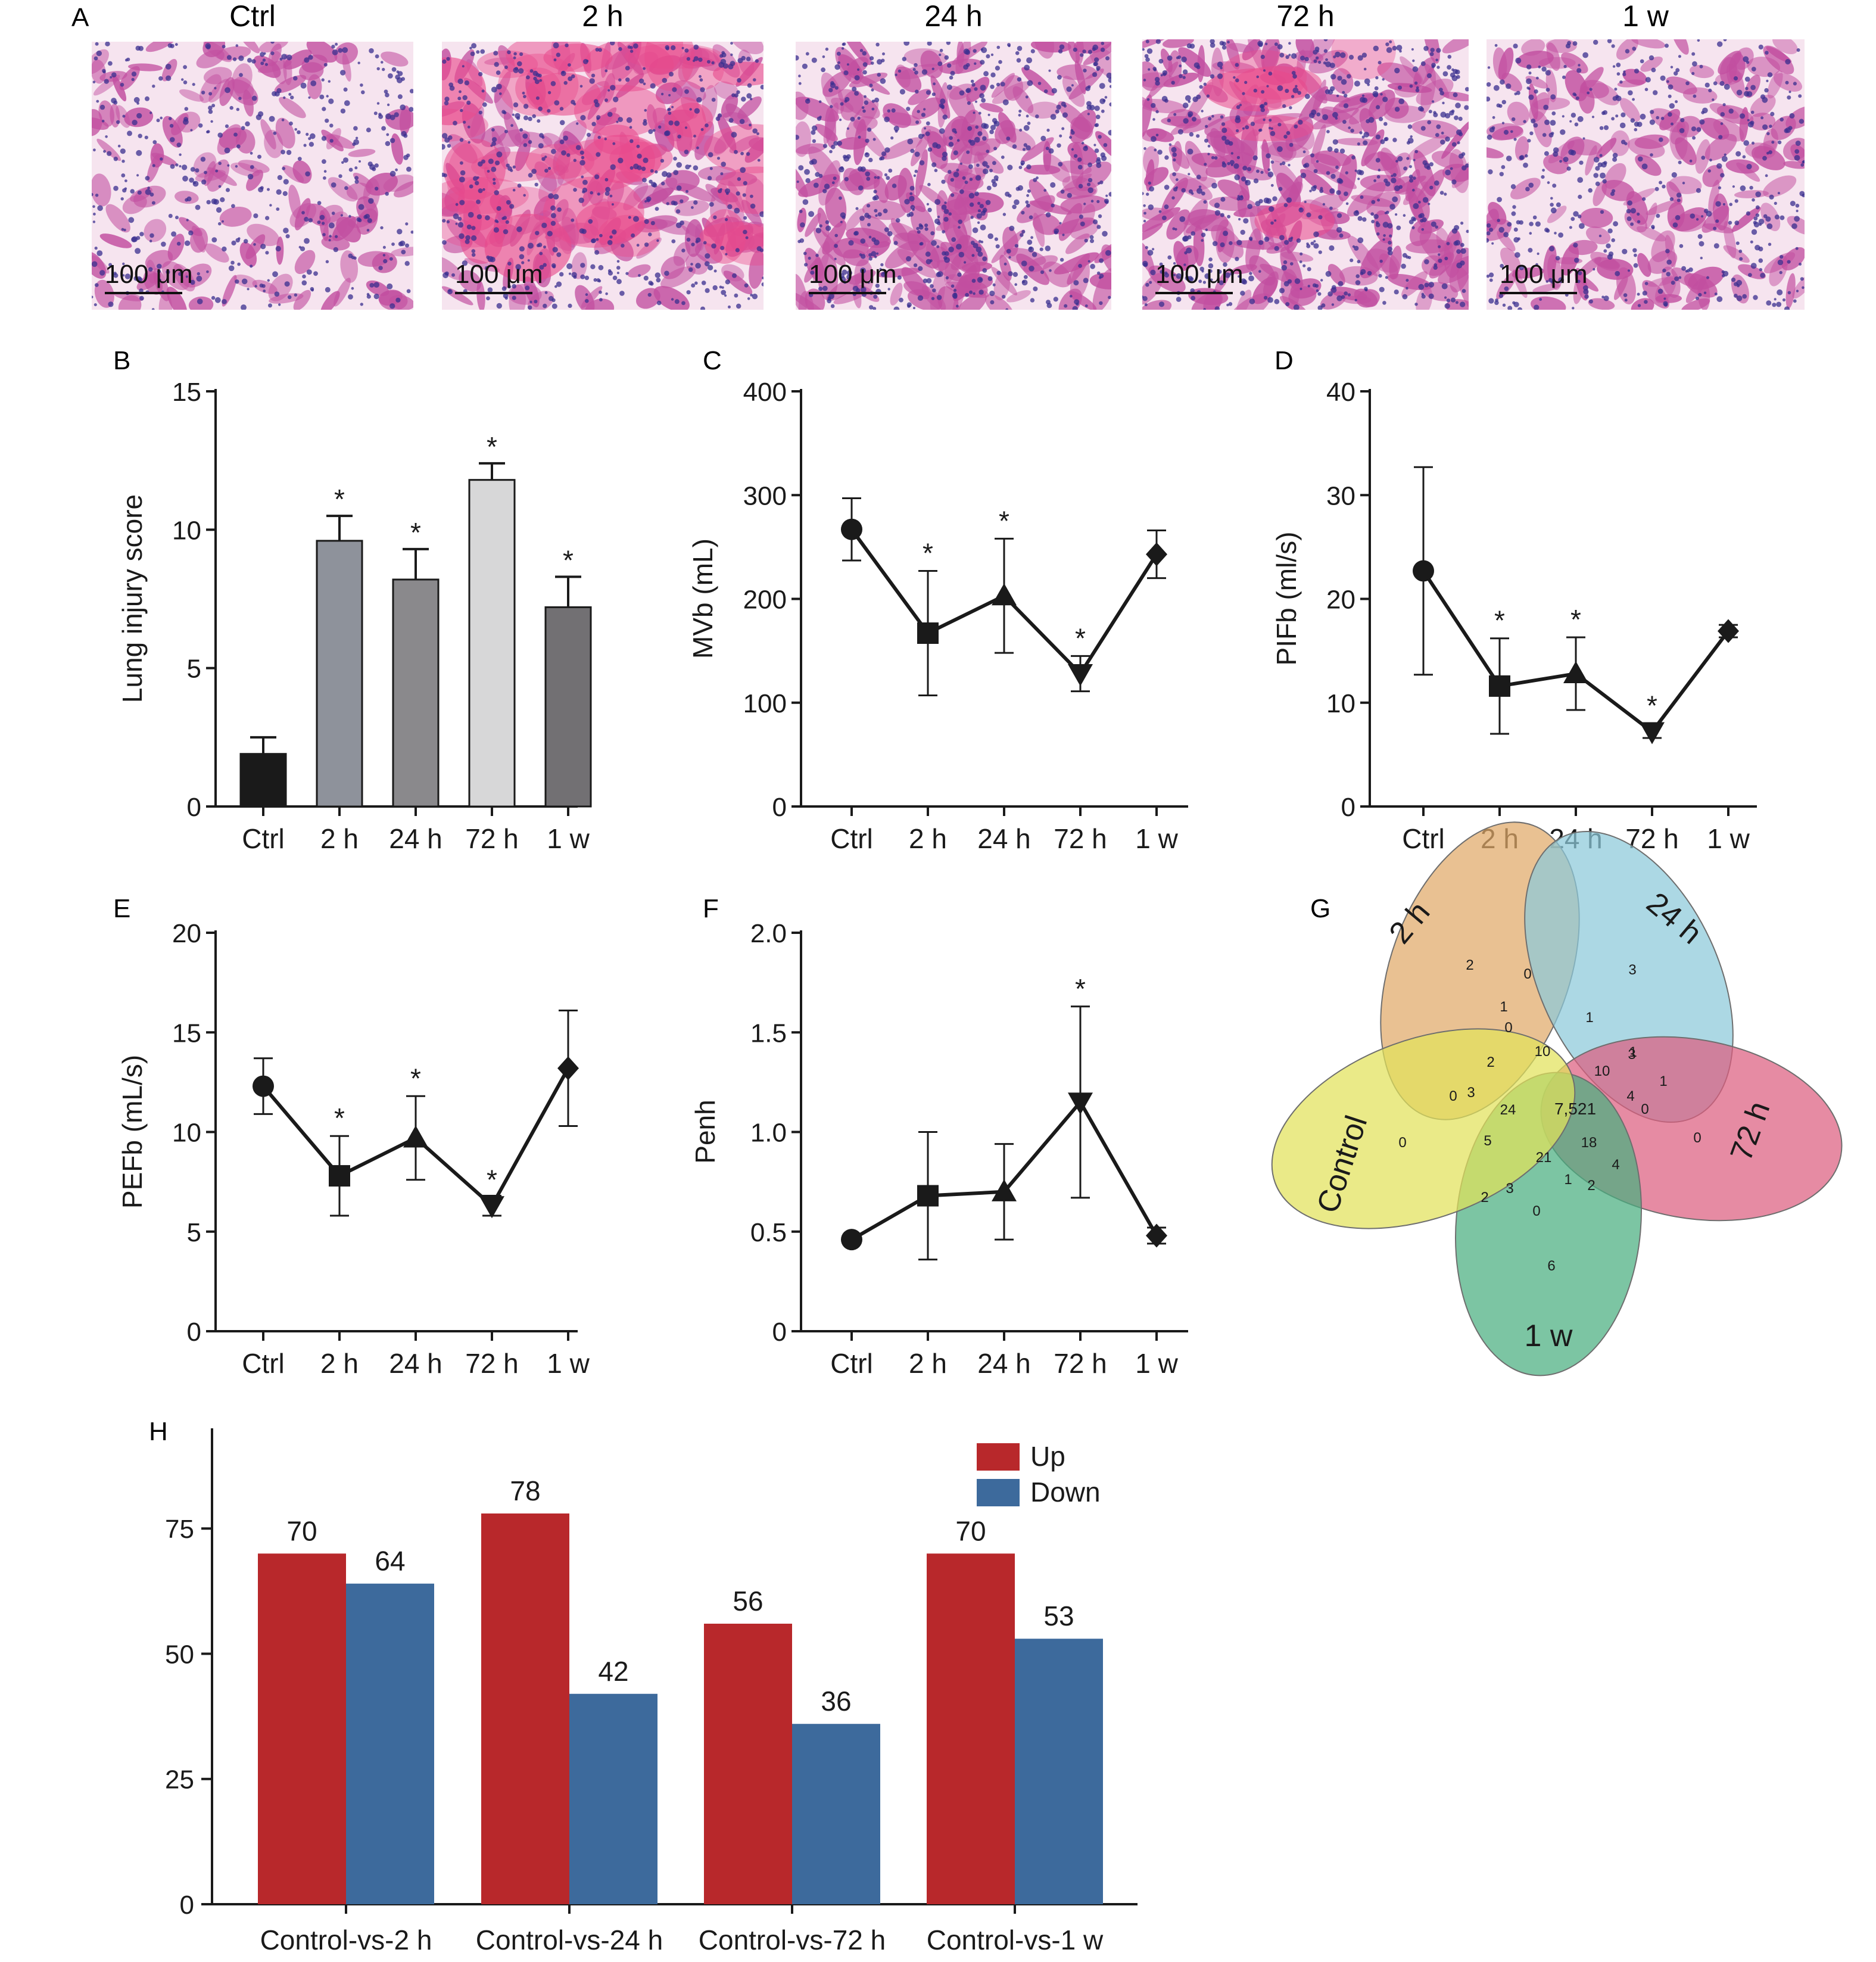  I want to click on x-tick-label: Control-vs-24 h, so click(569, 1939).